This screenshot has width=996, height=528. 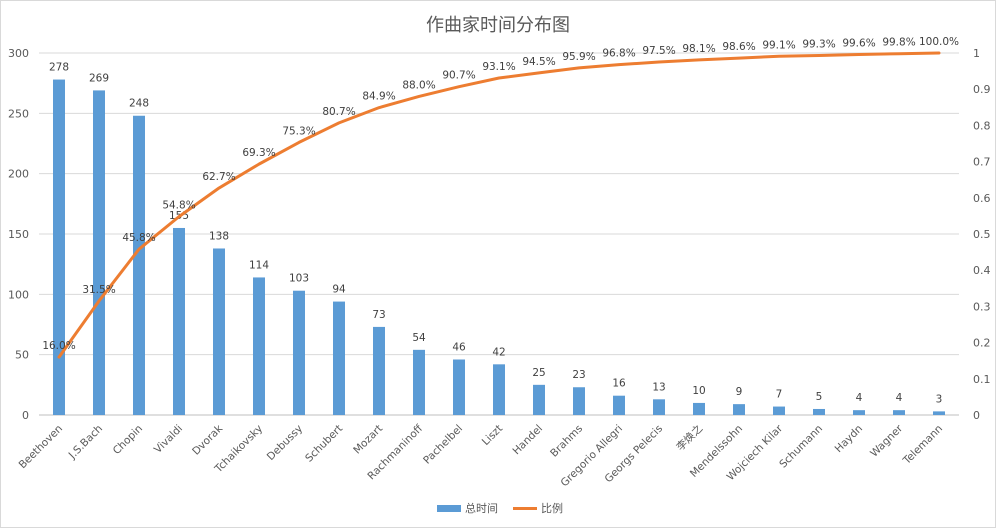 What do you see at coordinates (259, 265) in the screenshot?
I see `bar-value-label: 114` at bounding box center [259, 265].